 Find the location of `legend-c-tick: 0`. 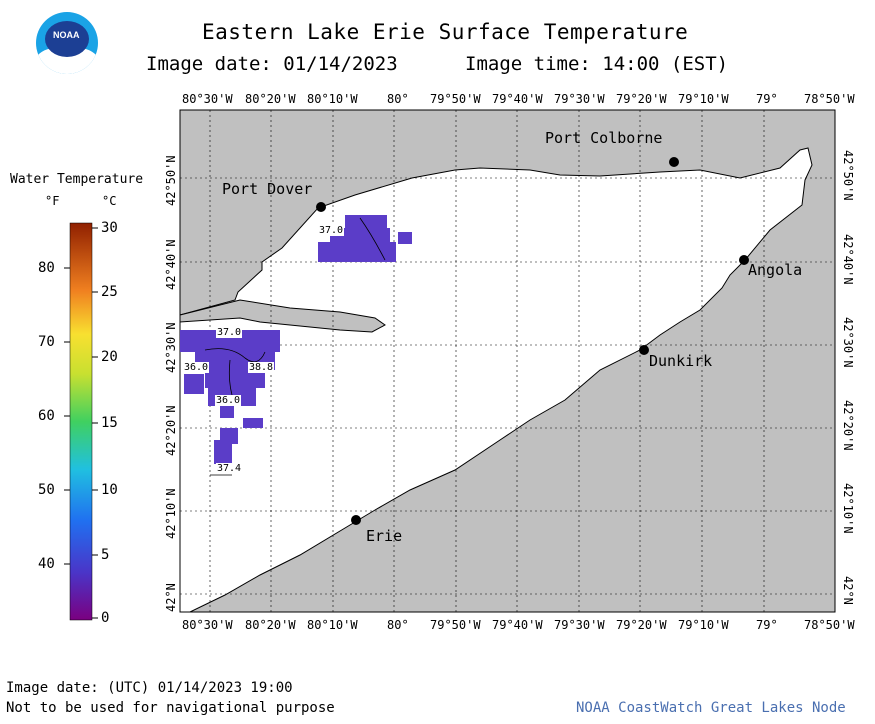

legend-c-tick: 0 is located at coordinates (105, 618).